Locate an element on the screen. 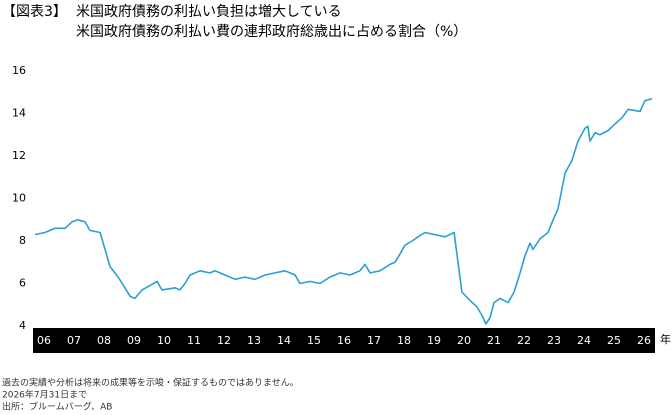 Image resolution: width=672 pixels, height=415 pixels. x-tick-label: 13 is located at coordinates (254, 340).